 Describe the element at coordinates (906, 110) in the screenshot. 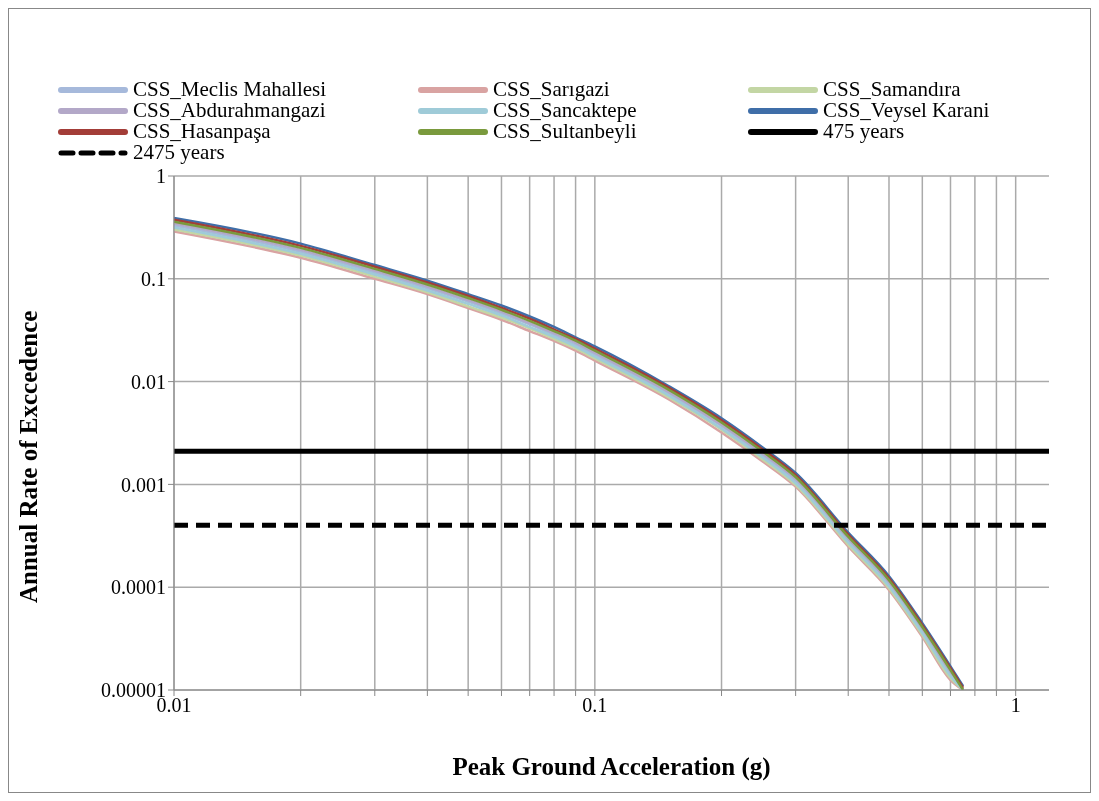

I see `legend-label: CSS_Veysel Karani` at that location.